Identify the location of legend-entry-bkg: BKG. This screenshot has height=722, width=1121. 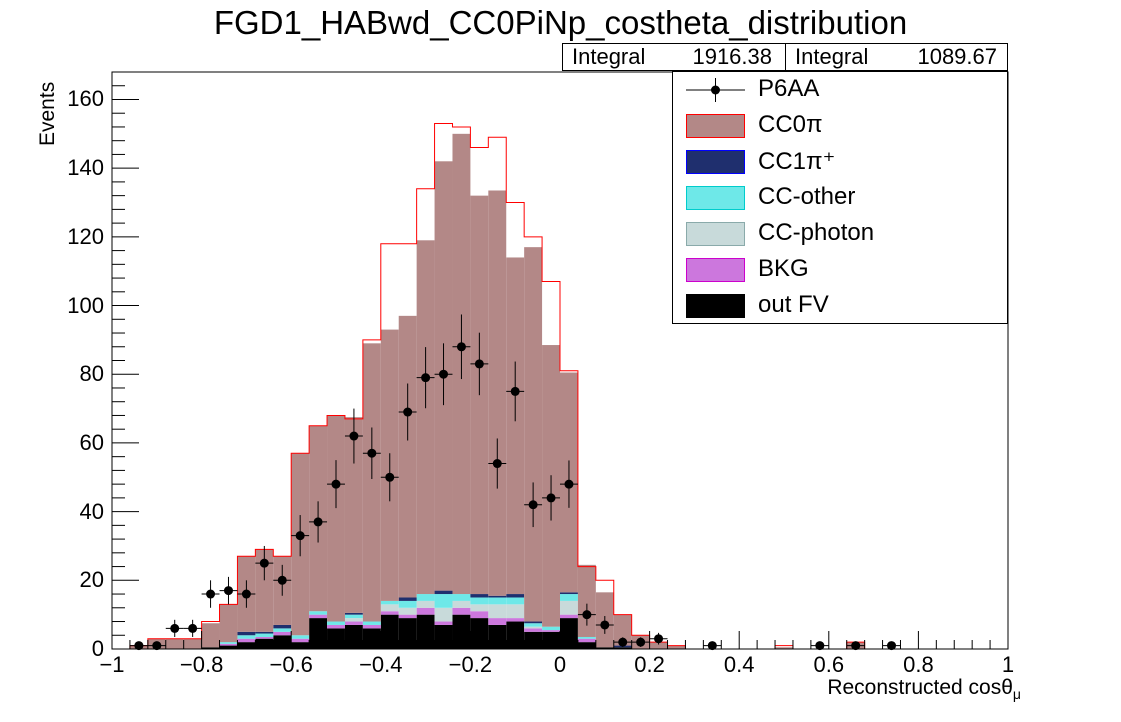
(840, 270).